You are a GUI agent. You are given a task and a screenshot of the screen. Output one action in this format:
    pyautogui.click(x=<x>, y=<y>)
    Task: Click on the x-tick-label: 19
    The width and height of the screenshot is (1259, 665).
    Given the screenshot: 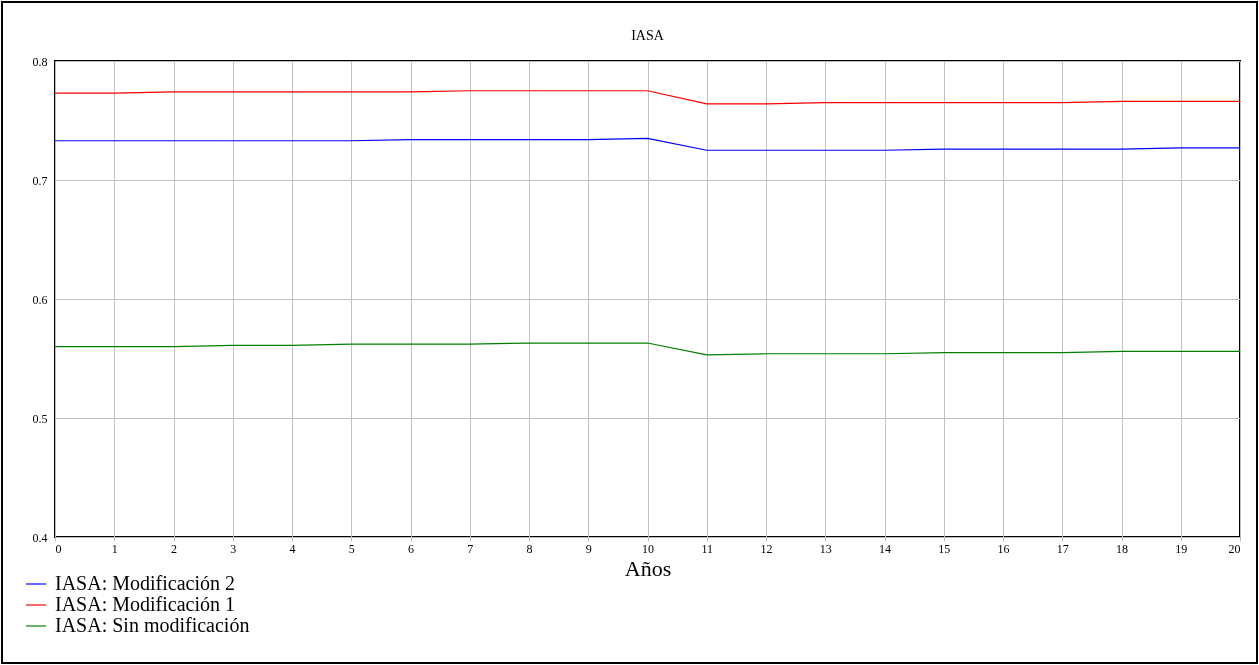 What is the action you would take?
    pyautogui.click(x=1181, y=548)
    